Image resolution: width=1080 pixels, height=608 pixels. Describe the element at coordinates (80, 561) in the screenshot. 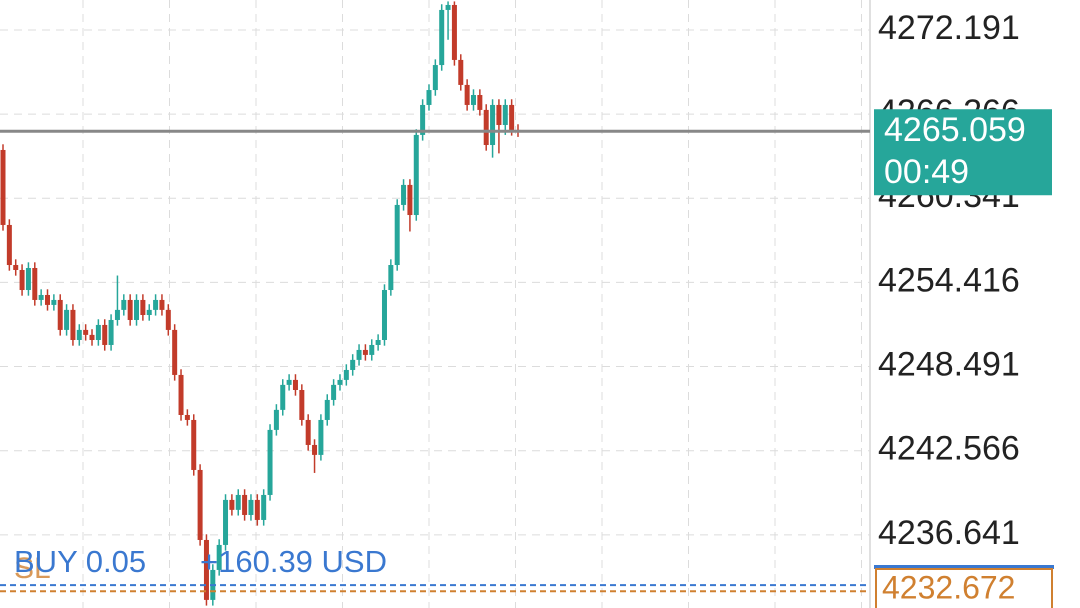

I see `position-label: BUY 0.05` at that location.